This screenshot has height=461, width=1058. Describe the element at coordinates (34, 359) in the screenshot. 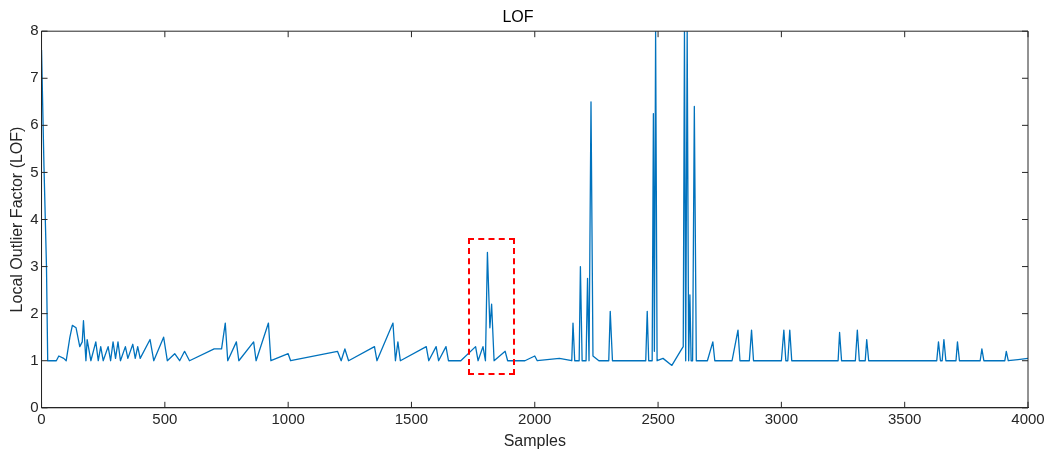

I see `y-tick-label: 1` at that location.